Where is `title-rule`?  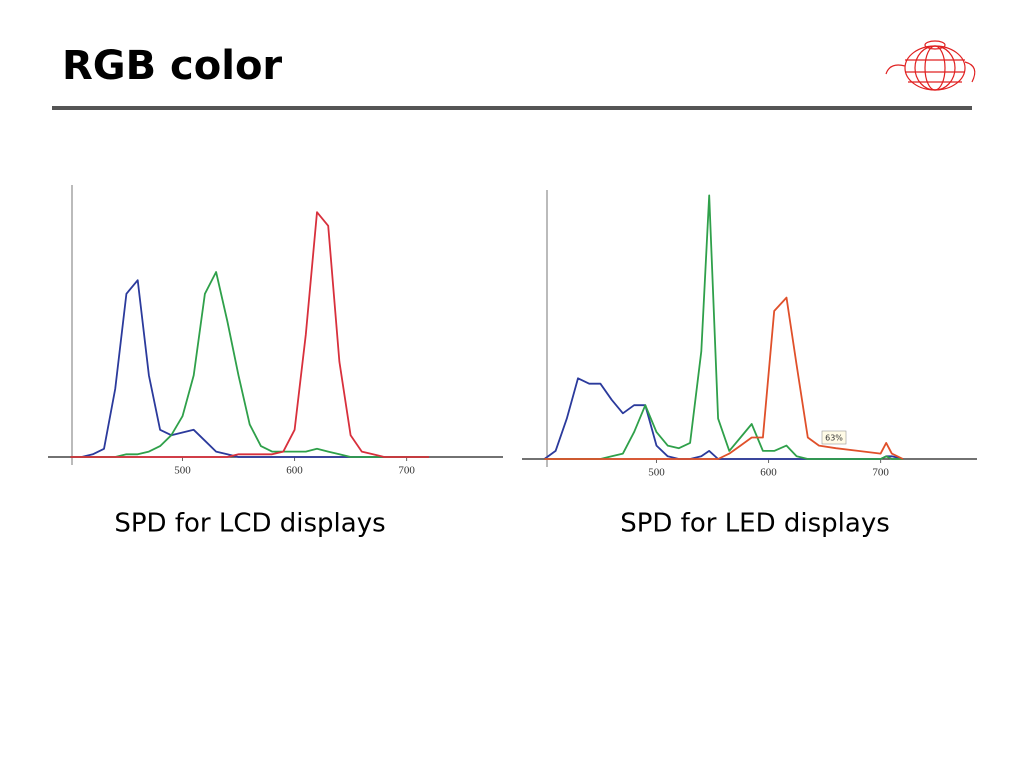 title-rule is located at coordinates (512, 108).